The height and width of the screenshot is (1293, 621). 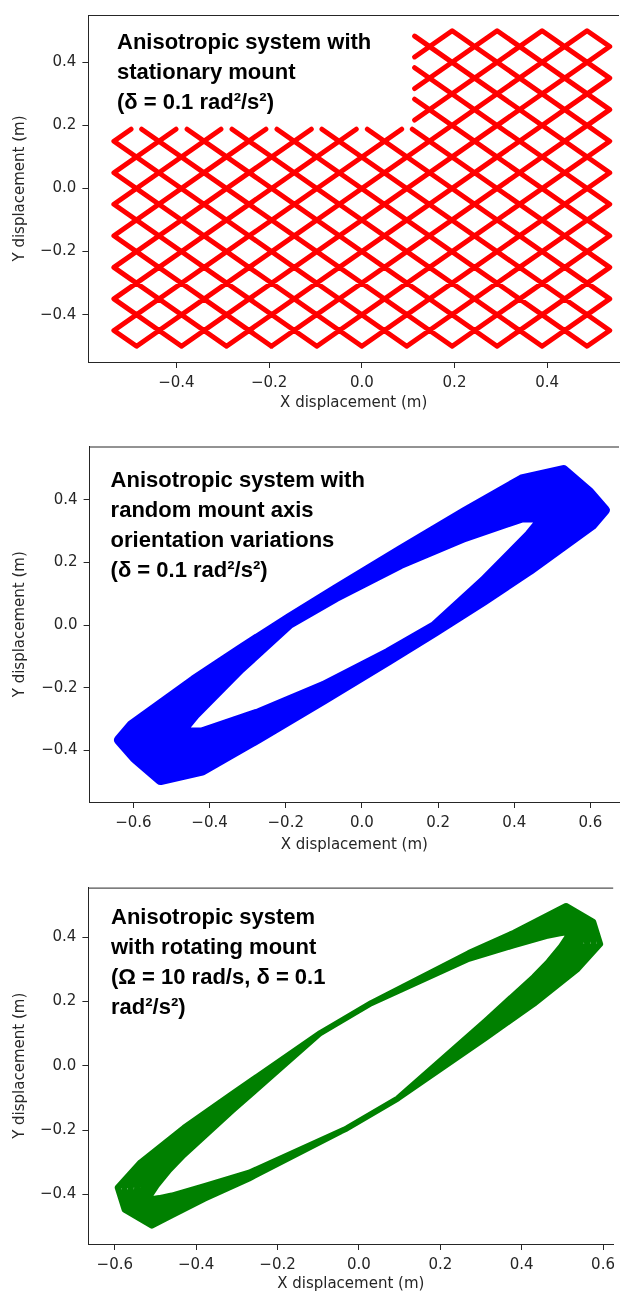 What do you see at coordinates (218, 962) in the screenshot?
I see `text: Anisotropic system with rotating mount (Ω = 10 rad/s, δ = 0.1 rad²/s²)` at bounding box center [218, 962].